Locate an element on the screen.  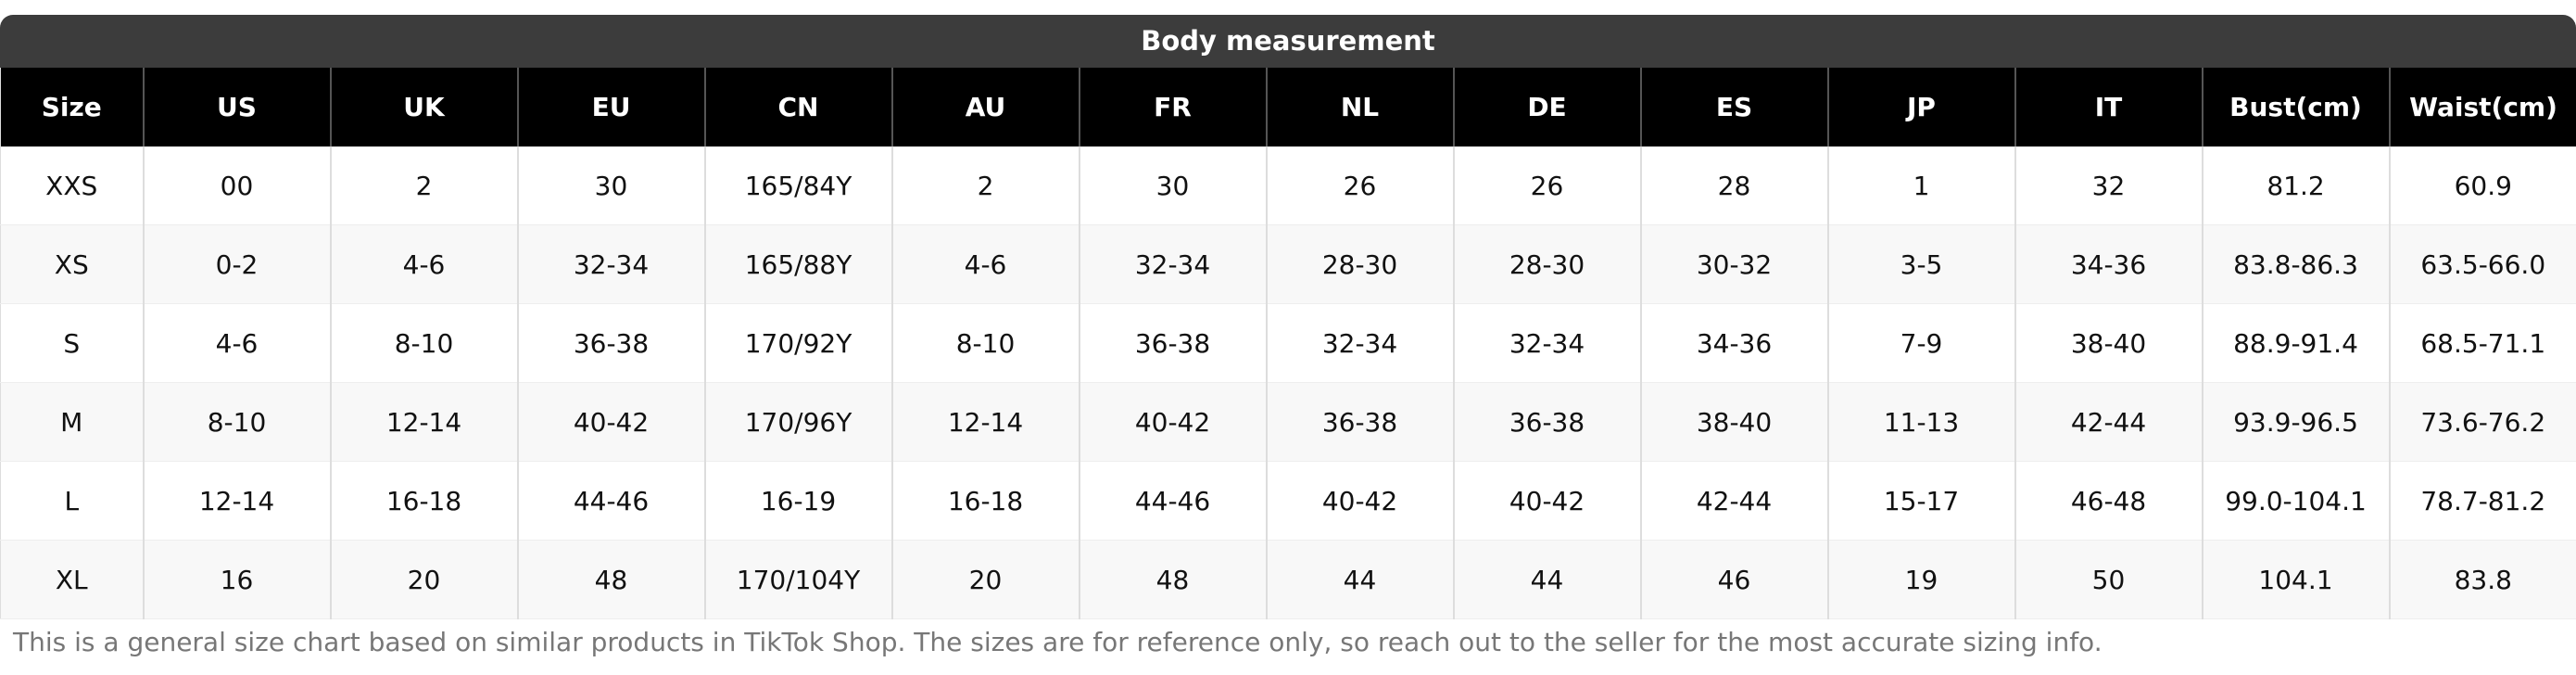
column-header: CN is located at coordinates (797, 107).